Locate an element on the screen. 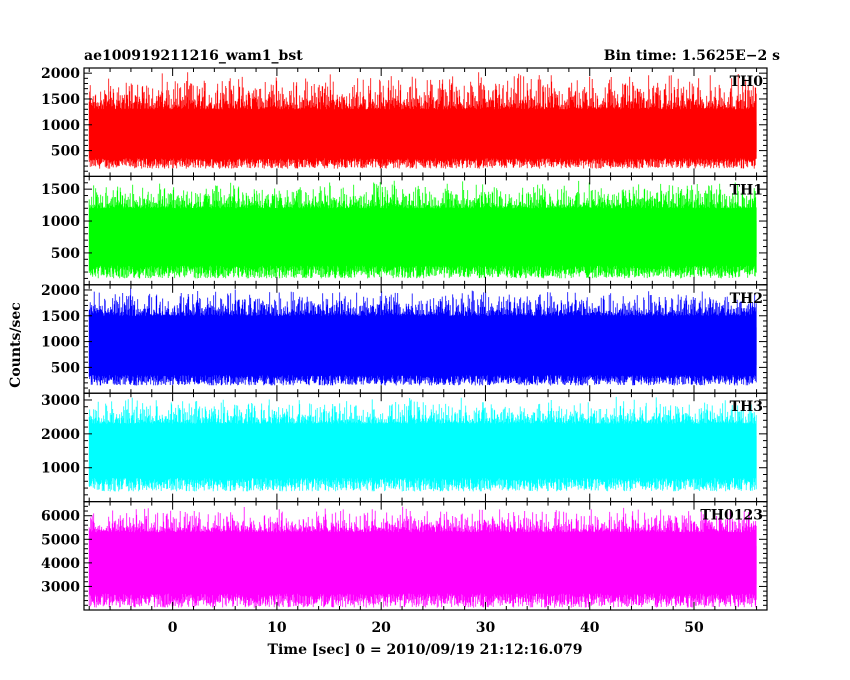 The width and height of the screenshot is (850, 680). panel-th0: 500 1000 1500 2000 TH0 is located at coordinates (404, 122).